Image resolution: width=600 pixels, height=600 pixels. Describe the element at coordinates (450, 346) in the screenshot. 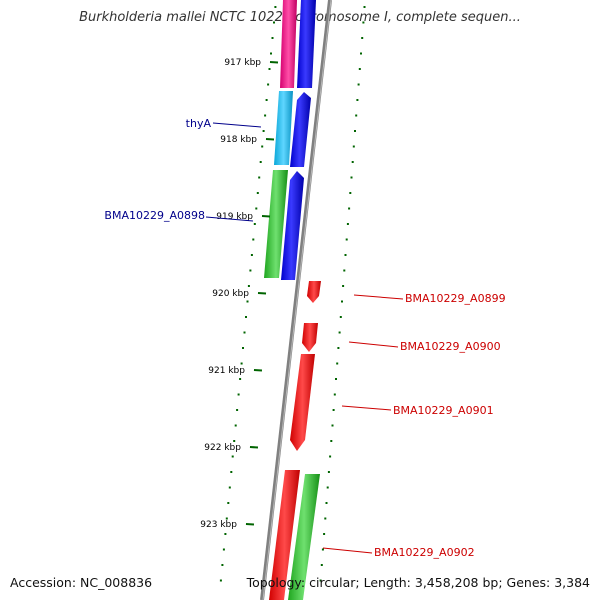

I see `gene-label-BMA10229_A0900: BMA10229_A0900` at that location.